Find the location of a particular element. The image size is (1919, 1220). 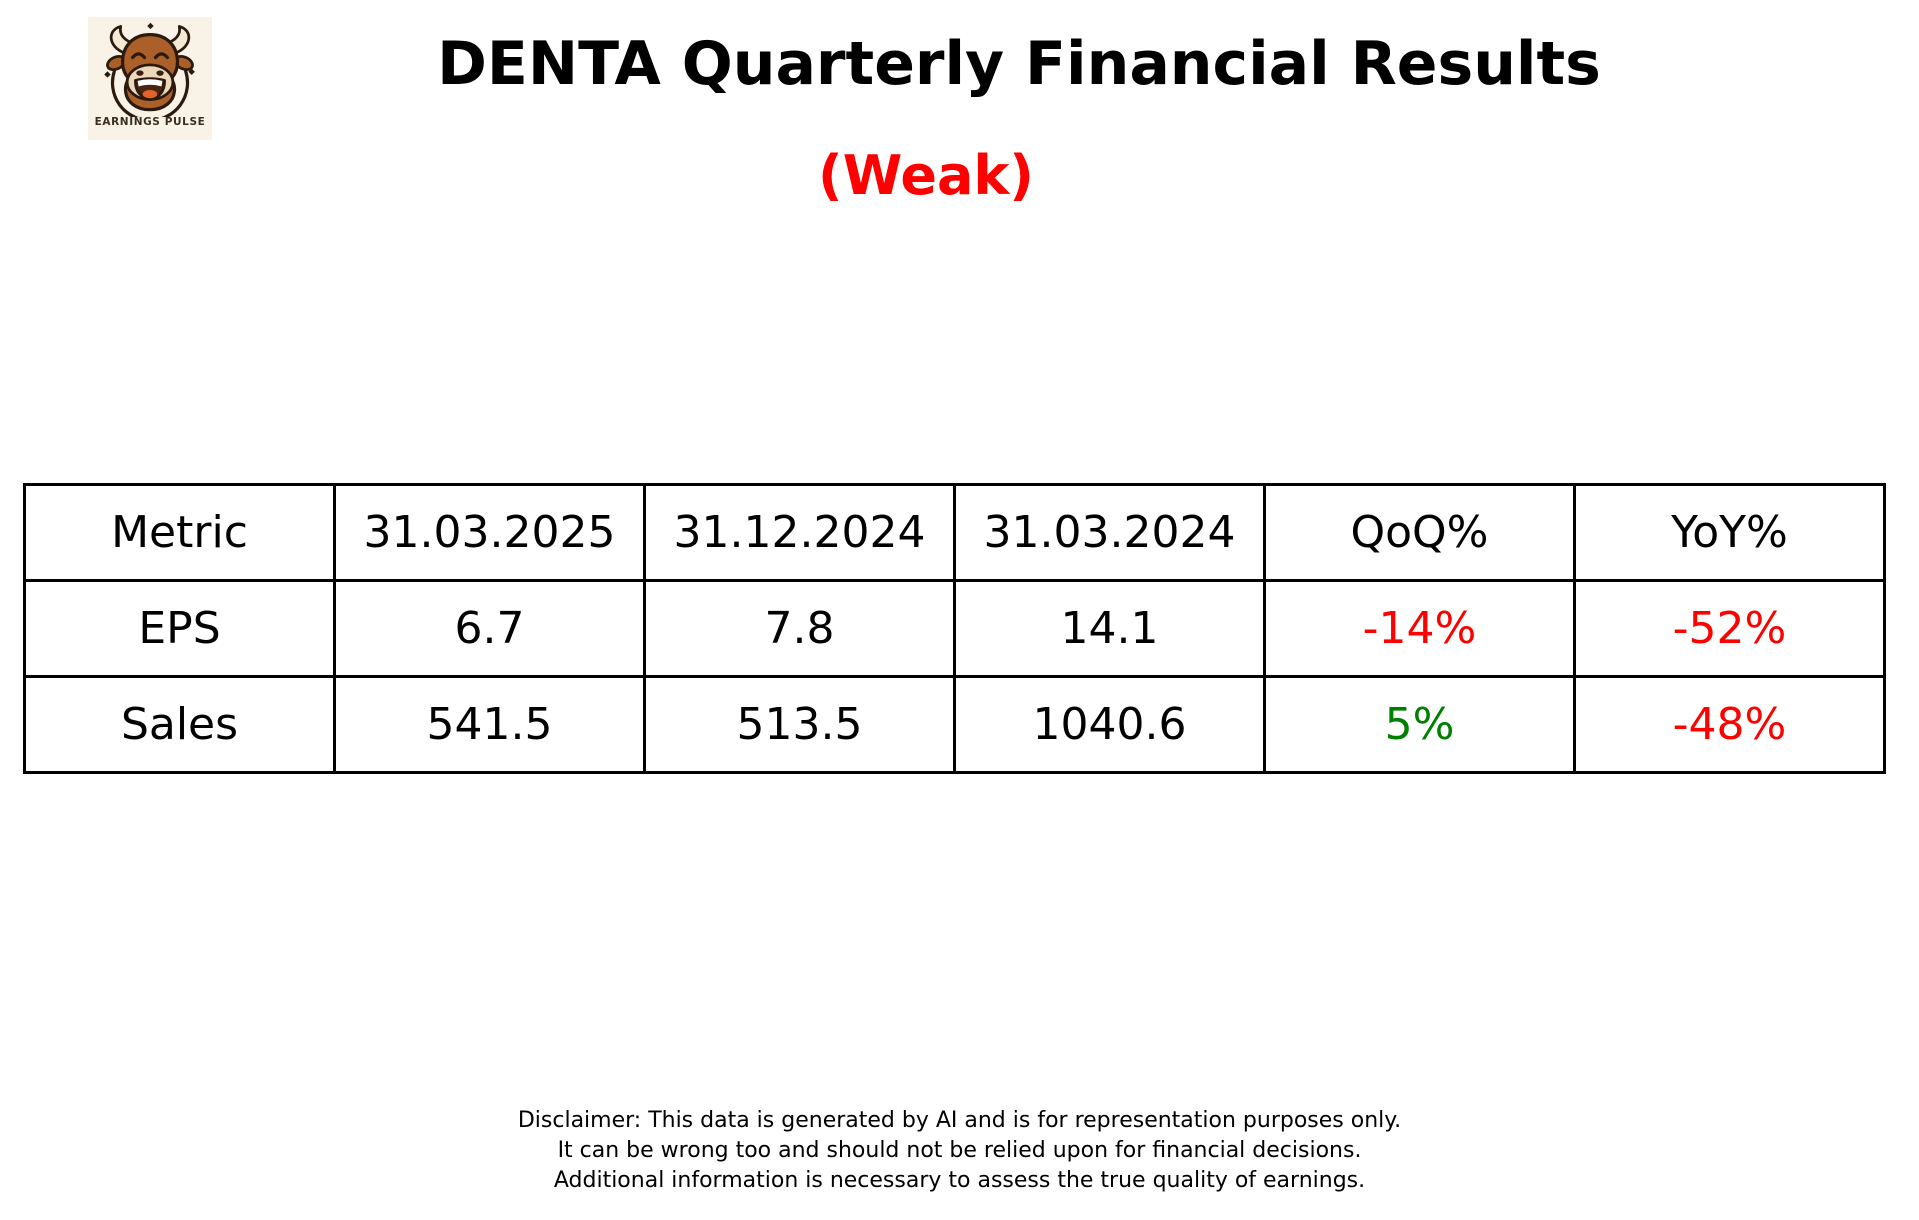

table-row-sales: Sales 541.5 513.5 1040.6 5% -48% is located at coordinates (954, 724).